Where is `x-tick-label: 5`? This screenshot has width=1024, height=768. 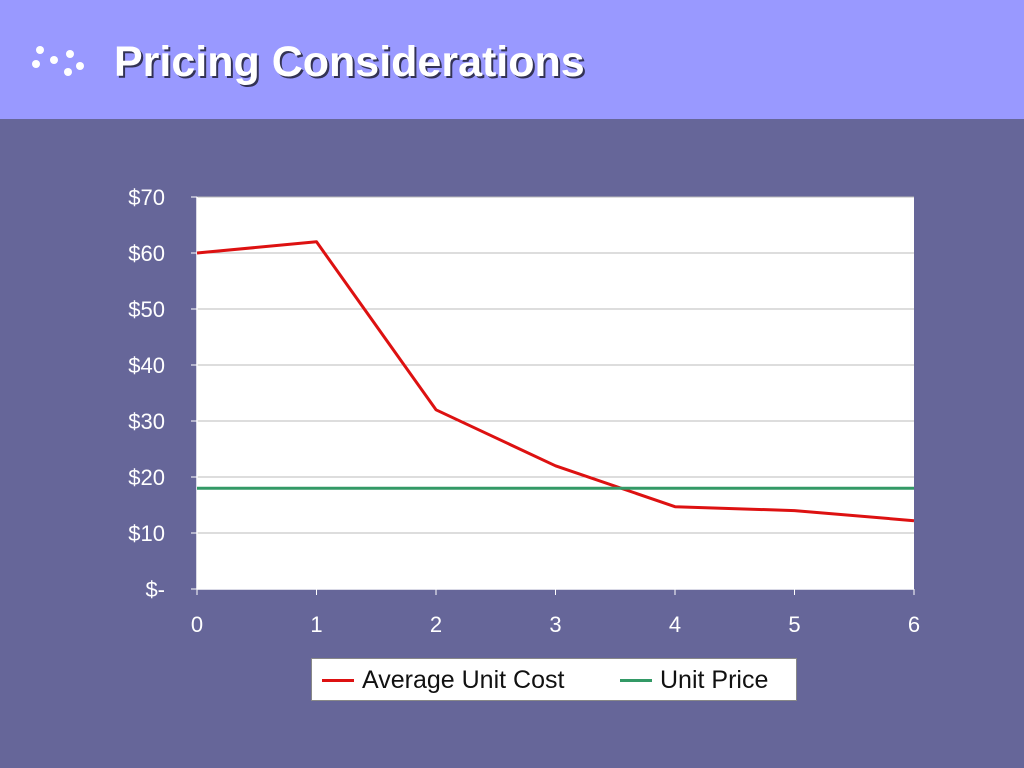 x-tick-label: 5 is located at coordinates (794, 624).